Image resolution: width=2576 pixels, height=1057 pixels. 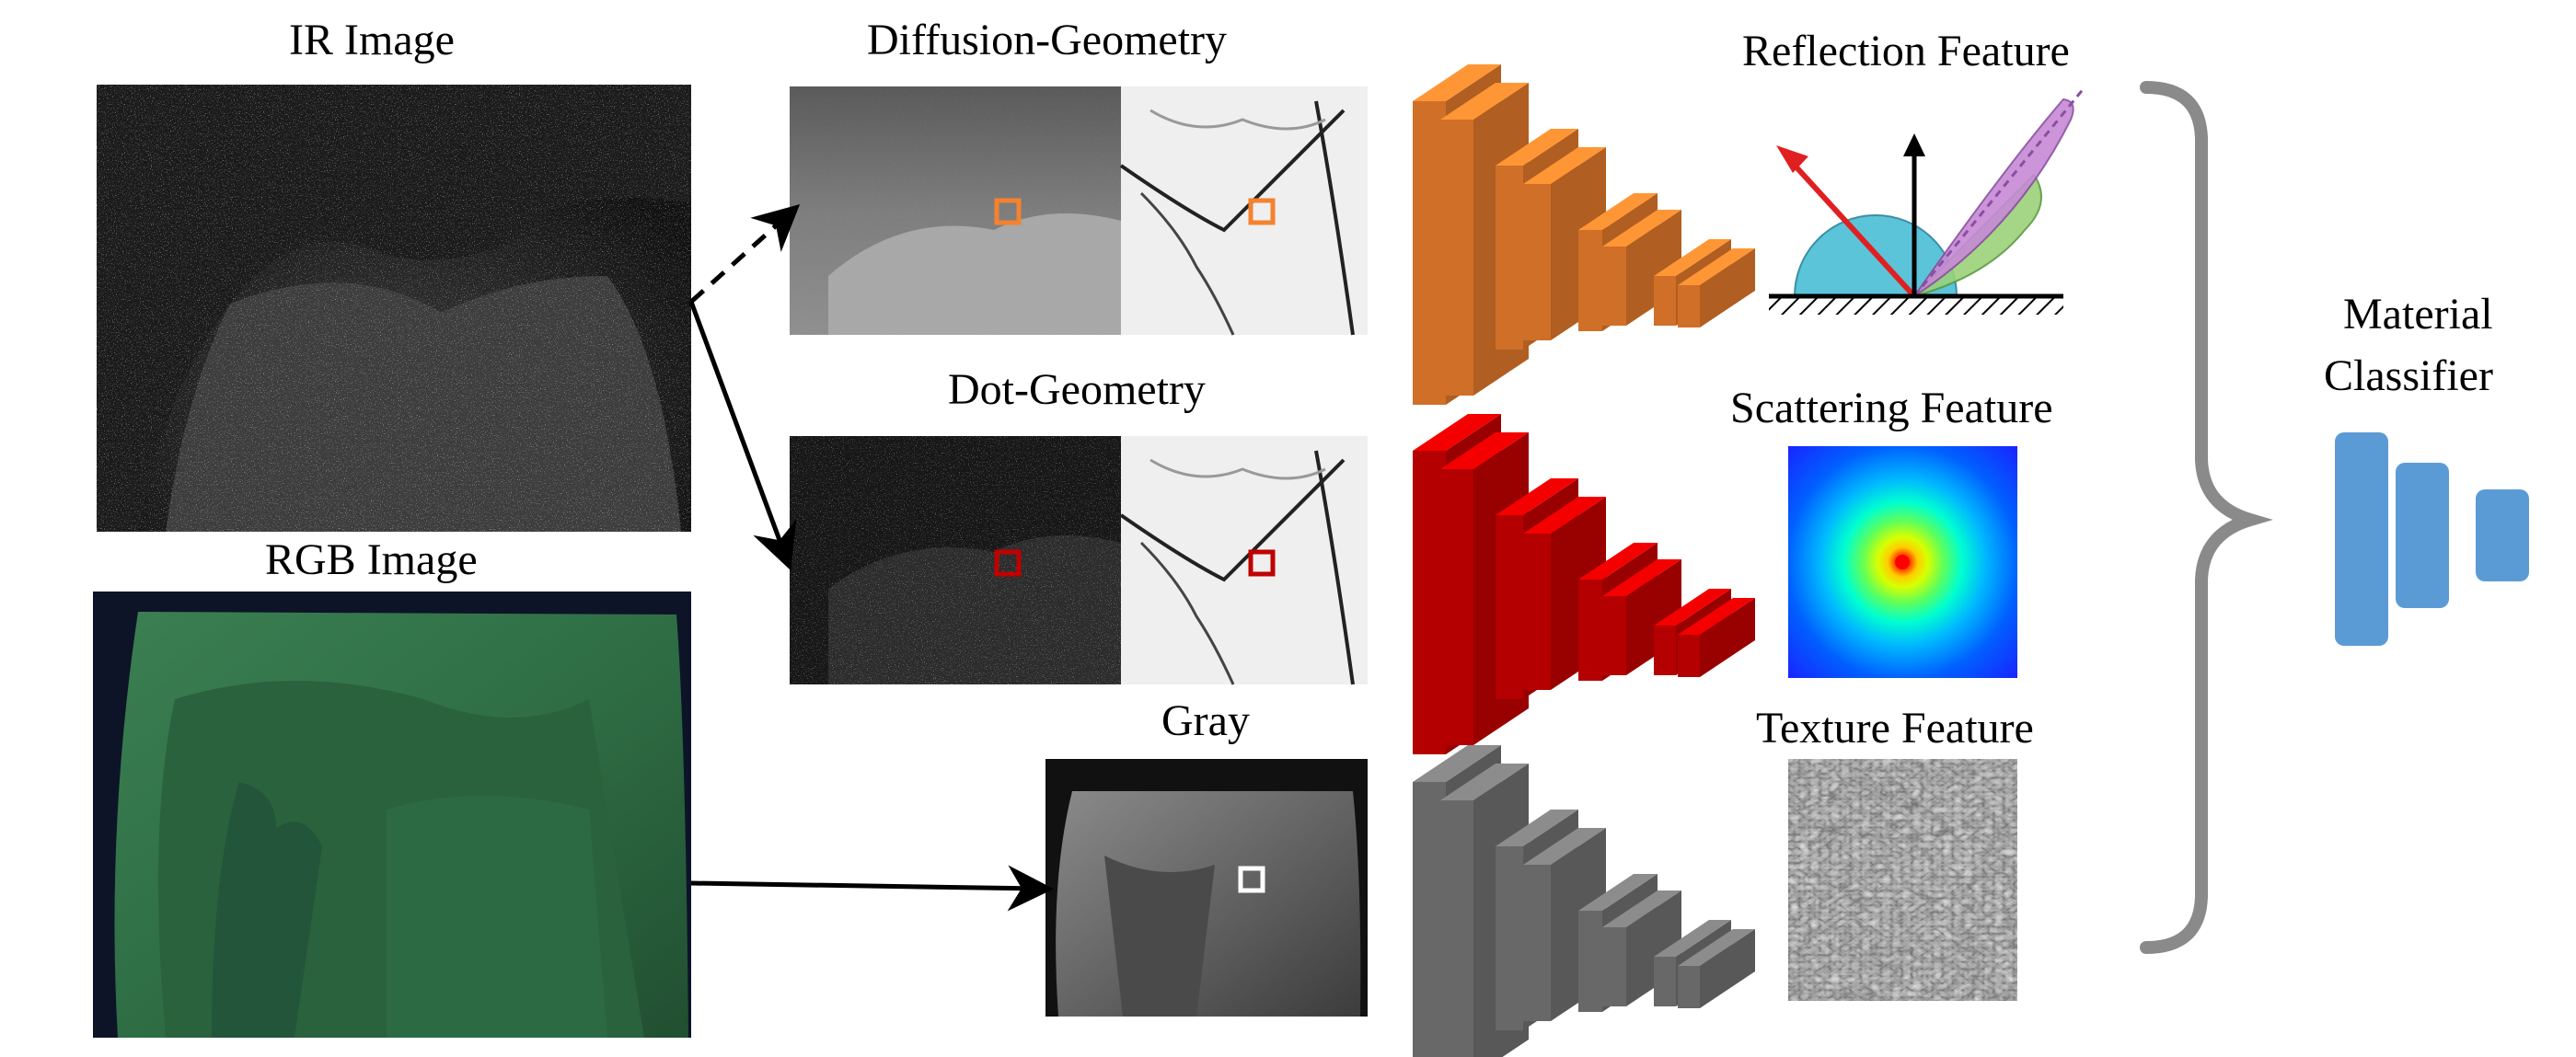 What do you see at coordinates (2408, 375) in the screenshot?
I see `classifier-title-line2: Classifier` at bounding box center [2408, 375].